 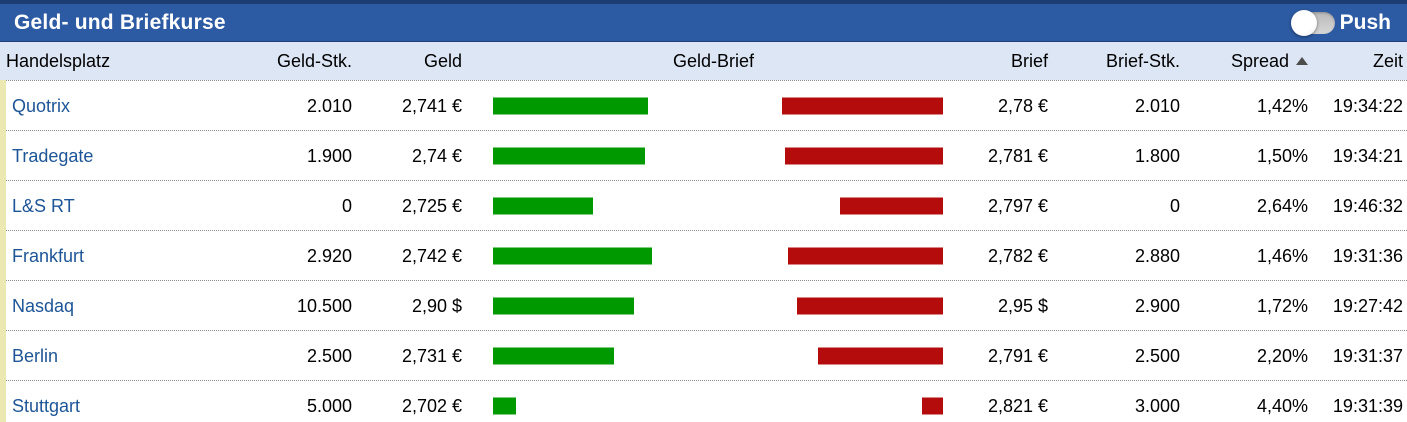 What do you see at coordinates (1174, 205) in the screenshot?
I see `brief-stk-value: 0` at bounding box center [1174, 205].